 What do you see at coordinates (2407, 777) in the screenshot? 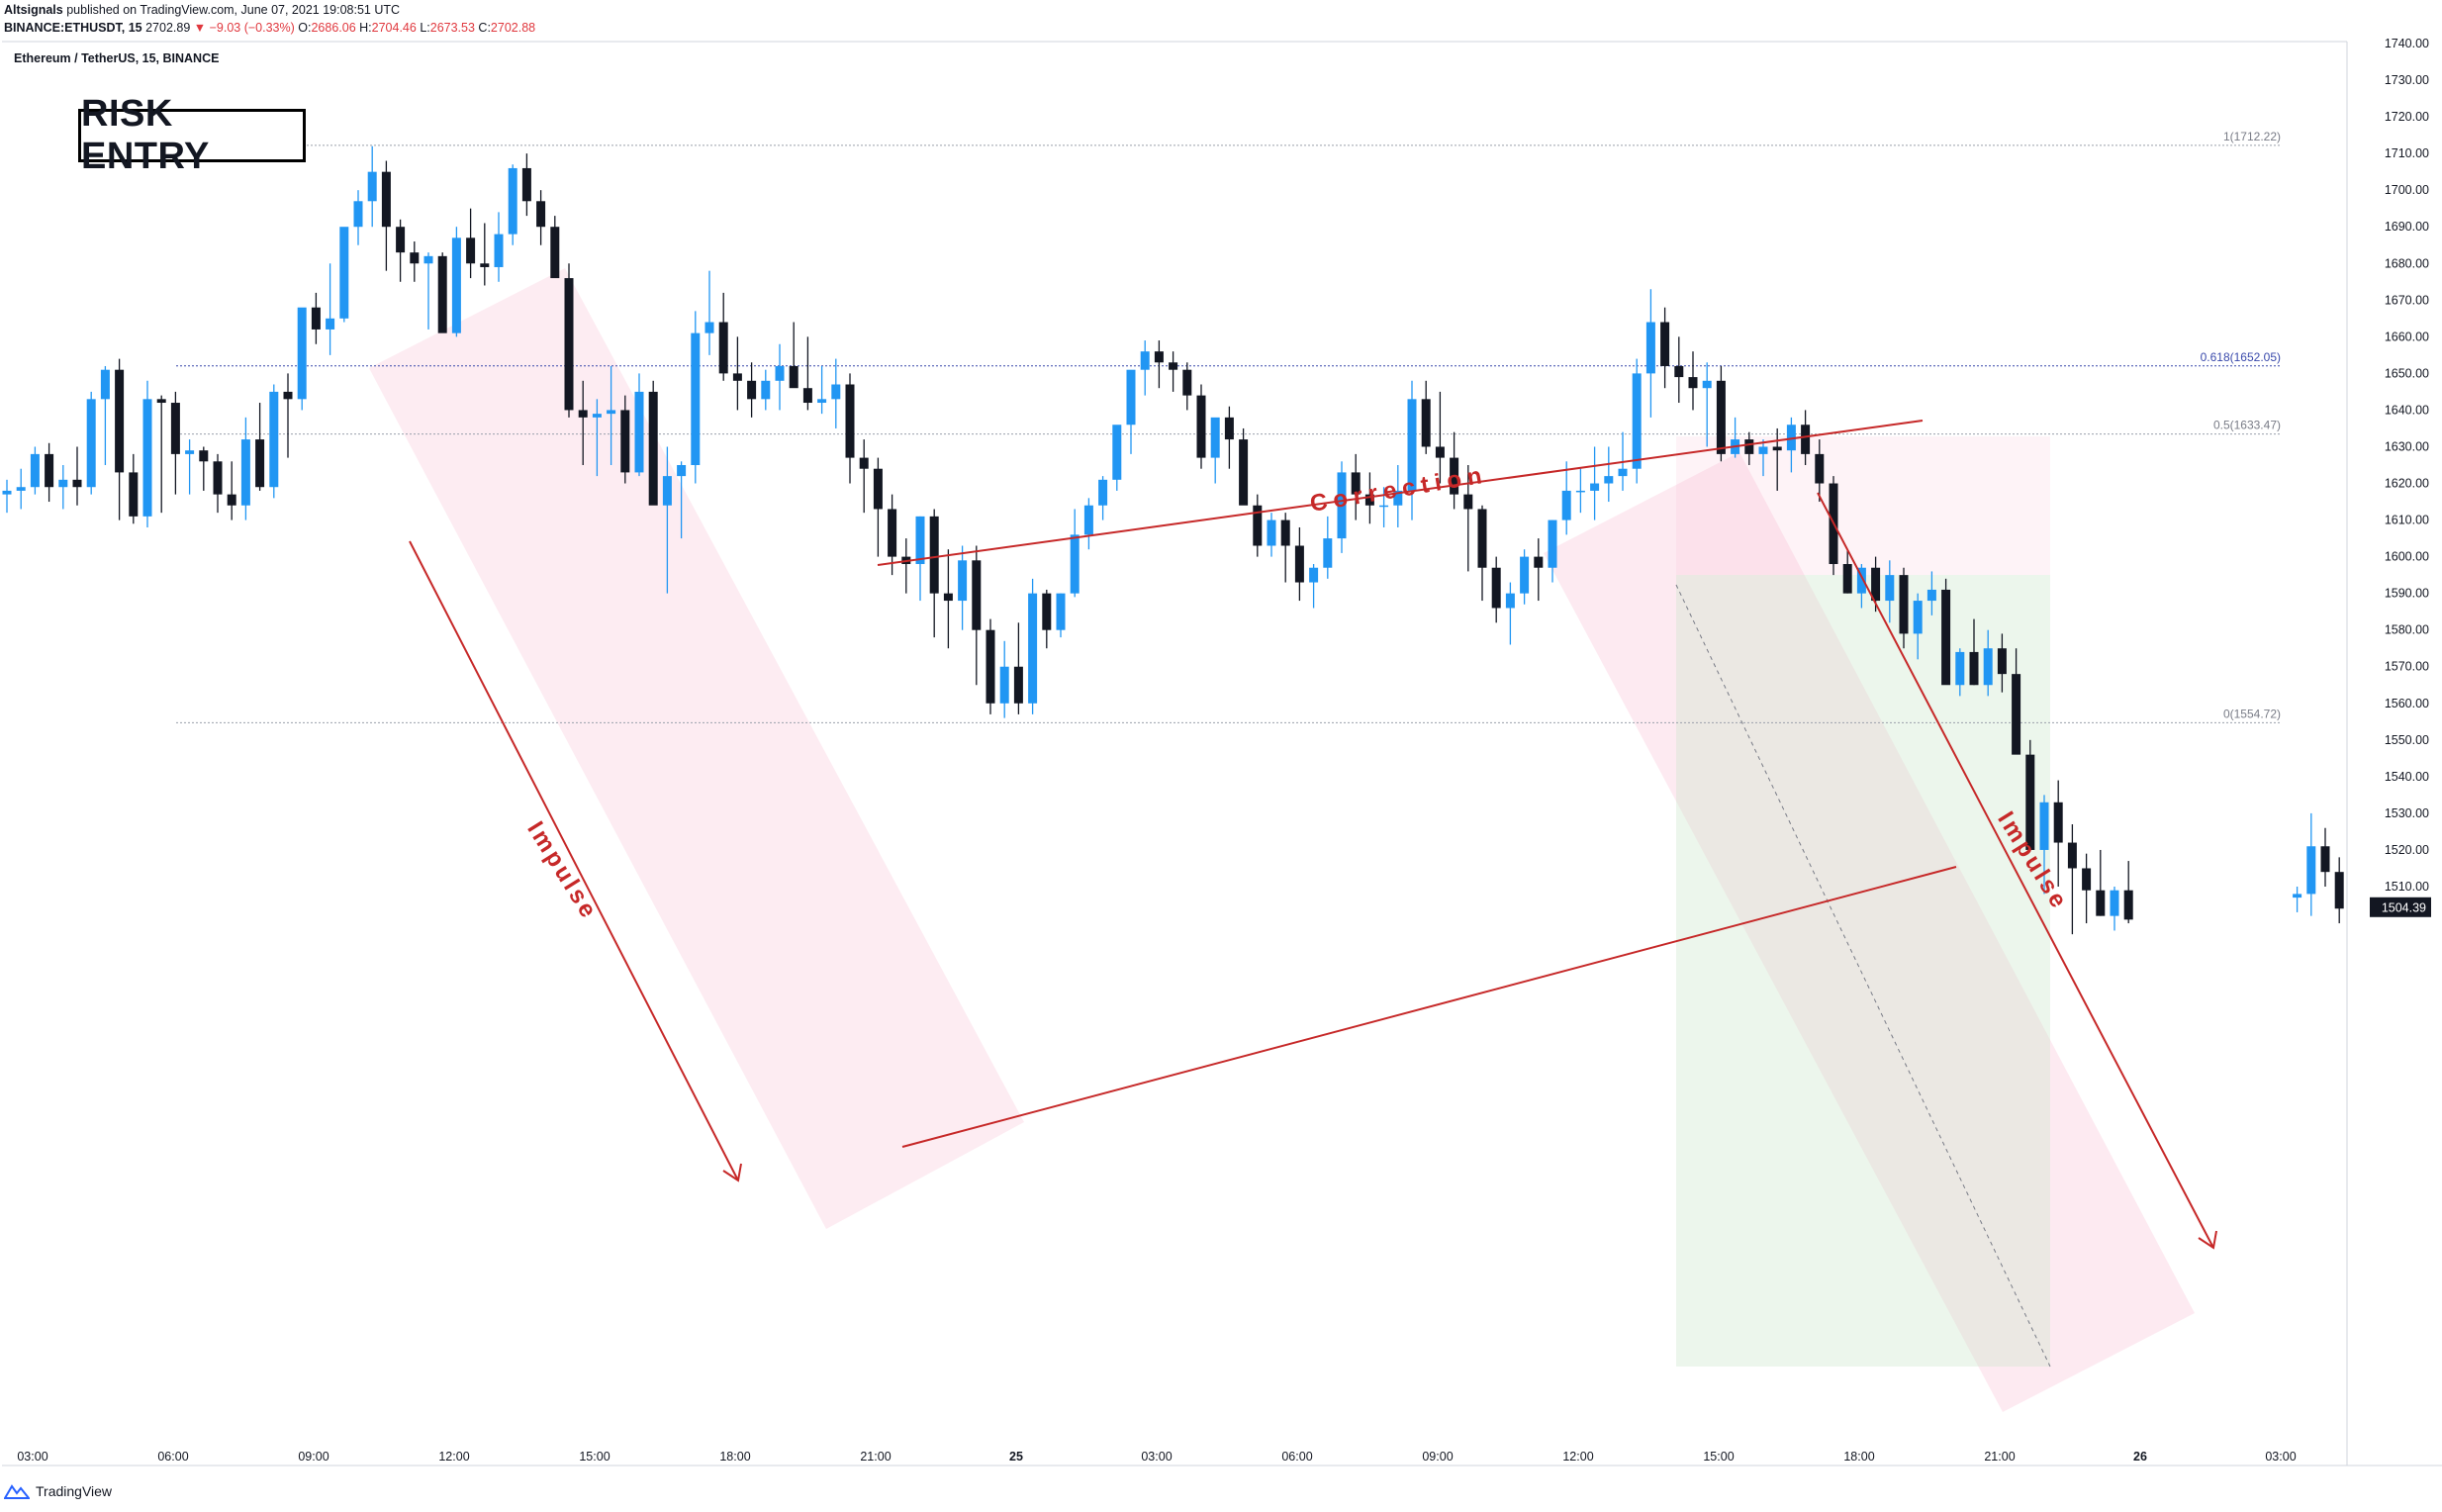
I see `price-tick-label: 1540.00` at bounding box center [2407, 777].